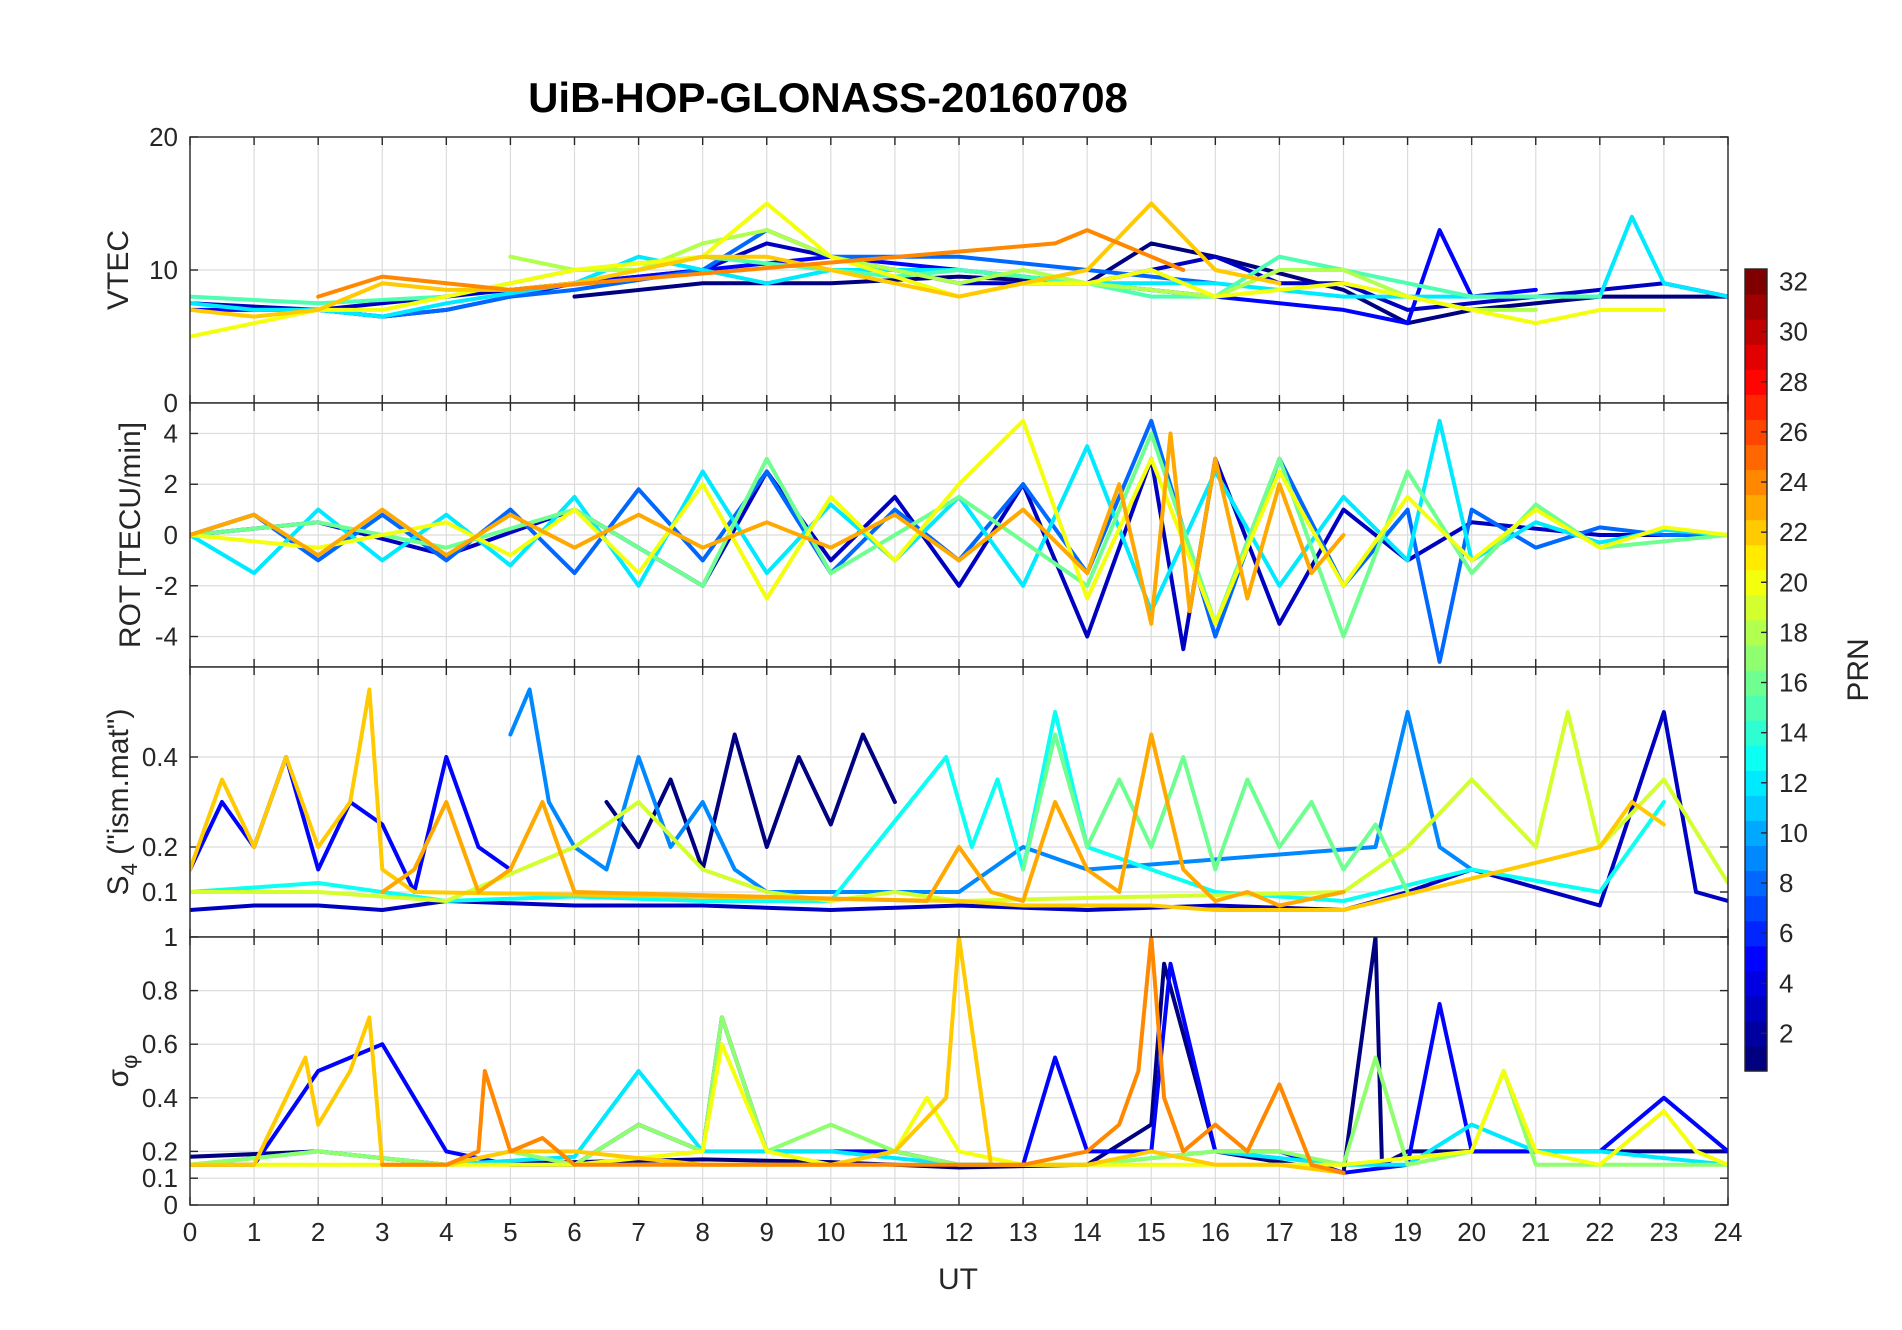 The height and width of the screenshot is (1330, 1902). Describe the element at coordinates (166, 586) in the screenshot. I see `y-tick-label: -2` at that location.